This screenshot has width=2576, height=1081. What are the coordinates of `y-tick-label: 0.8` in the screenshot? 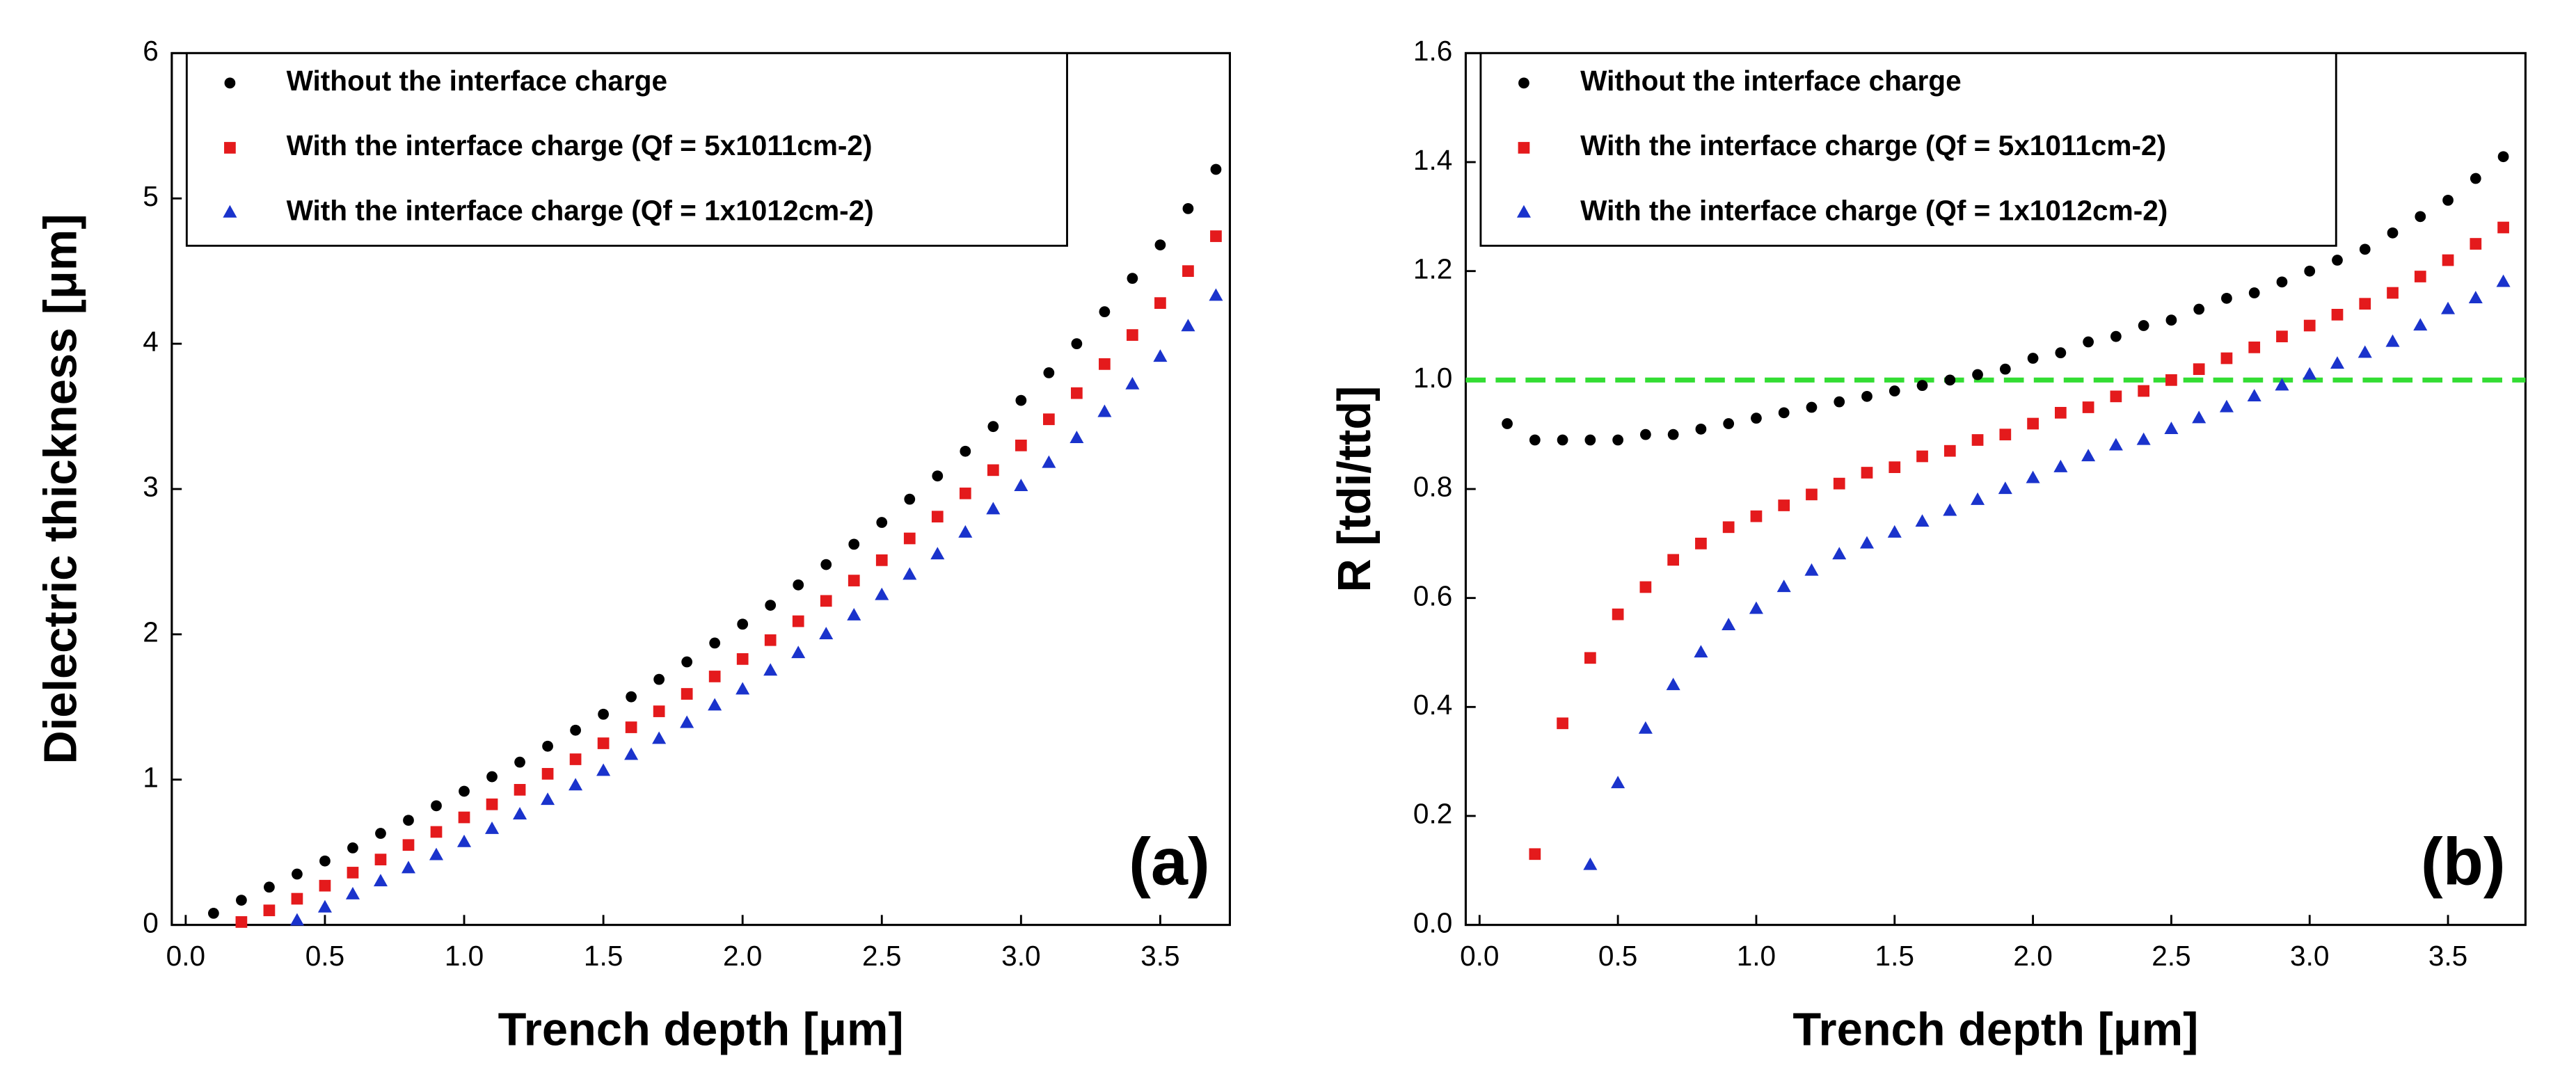 It's located at (1432, 487).